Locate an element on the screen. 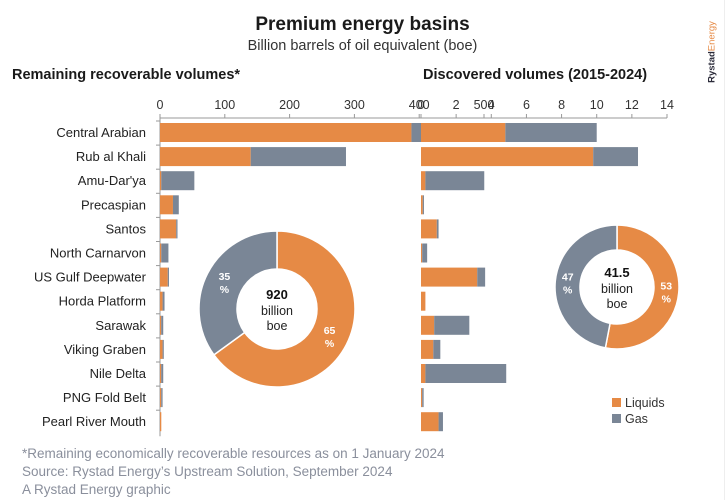  footnote-credit: A Rystad Energy graphic is located at coordinates (96, 489).